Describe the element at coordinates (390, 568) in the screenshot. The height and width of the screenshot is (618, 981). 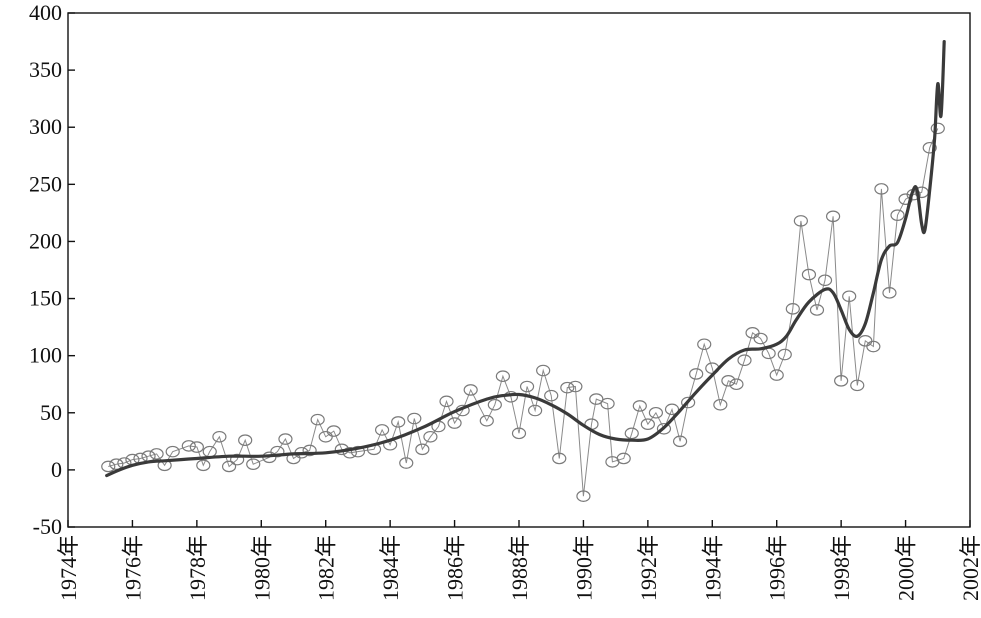
I see `x-tick-label: 1984年` at that location.